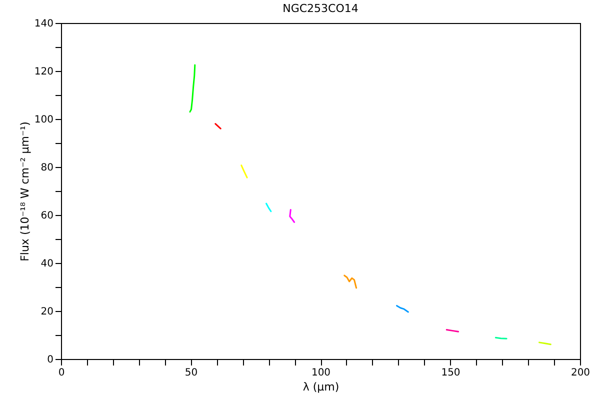 The image size is (600, 400). What do you see at coordinates (47, 312) in the screenshot?
I see `y-tick-label: 20` at bounding box center [47, 312].